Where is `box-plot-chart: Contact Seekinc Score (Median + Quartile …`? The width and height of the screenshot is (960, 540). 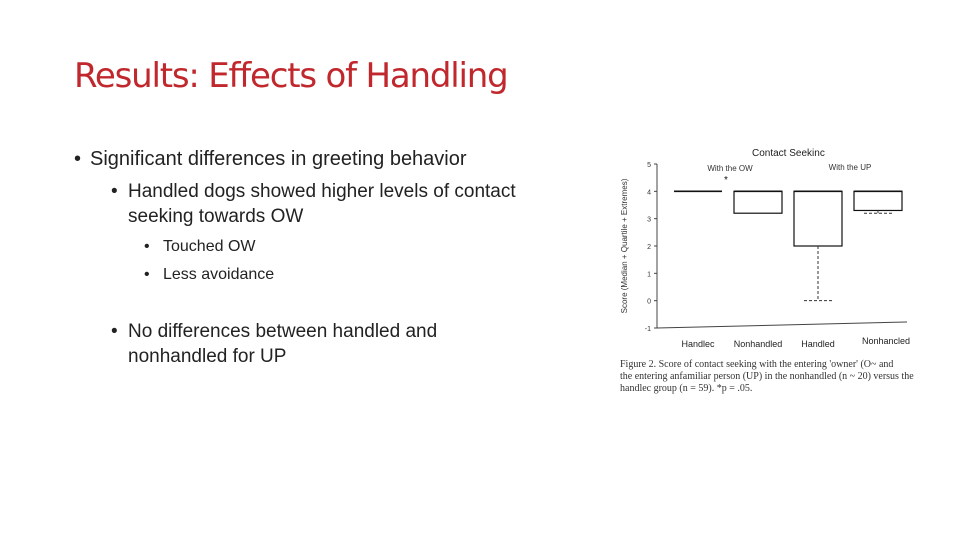 box-plot-chart: Contact Seekinc Score (Median + Quartile … is located at coordinates (765, 248).